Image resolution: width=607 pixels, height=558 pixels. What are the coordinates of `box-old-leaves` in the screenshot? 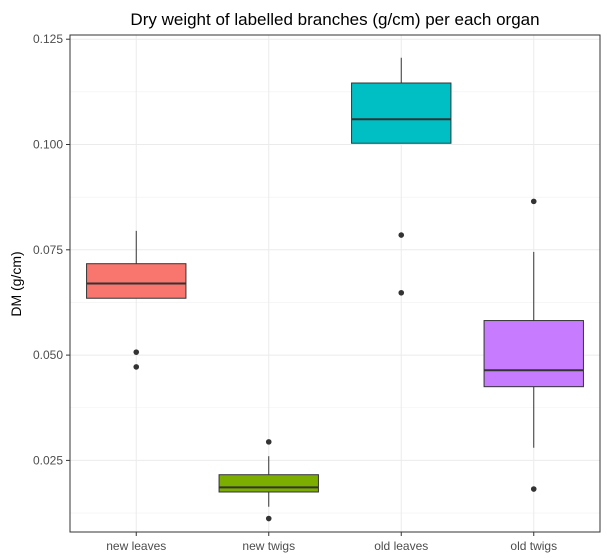 It's located at (401, 113).